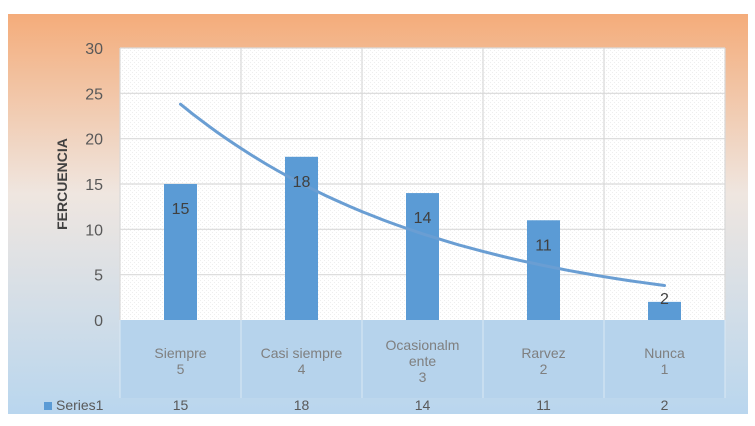 Image resolution: width=755 pixels, height=426 pixels. What do you see at coordinates (80, 405) in the screenshot?
I see `legend-series-name: Series1` at bounding box center [80, 405].